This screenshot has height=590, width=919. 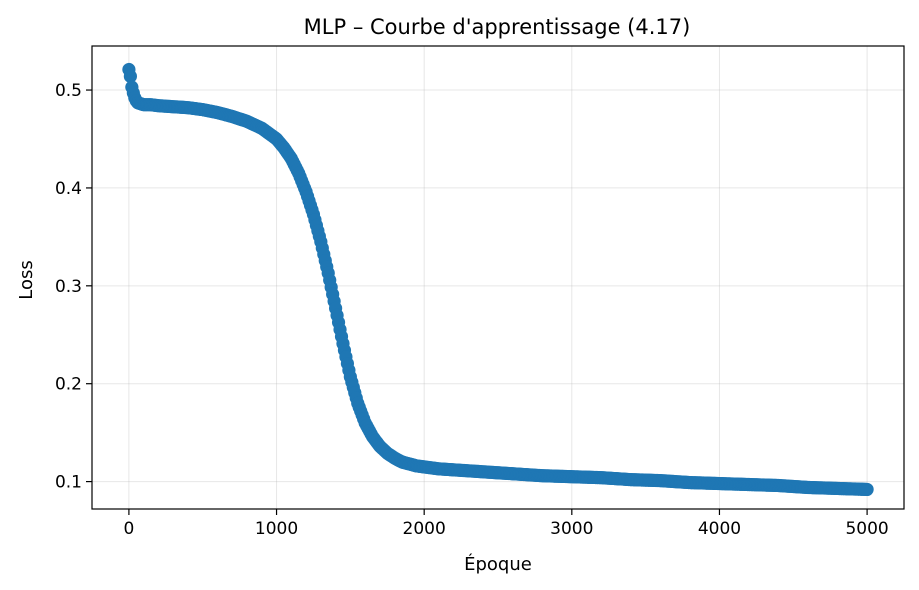 I want to click on y-tick-label: 0.2, so click(x=68, y=385).